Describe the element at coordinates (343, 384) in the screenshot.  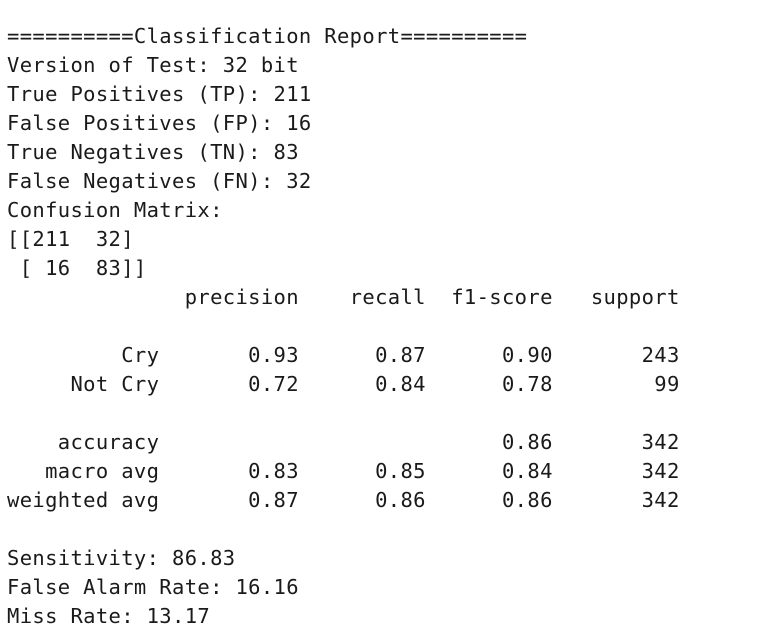
I see `metrics-row-not-cry: Not Cry 0.72 0.84 0.78 99` at that location.